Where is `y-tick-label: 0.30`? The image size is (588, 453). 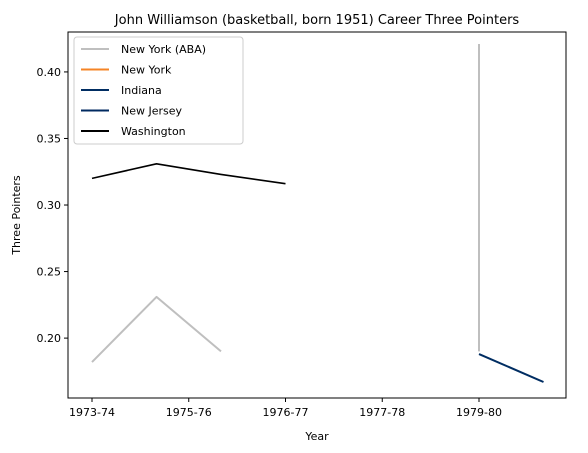 y-tick-label: 0.30 is located at coordinates (49, 205).